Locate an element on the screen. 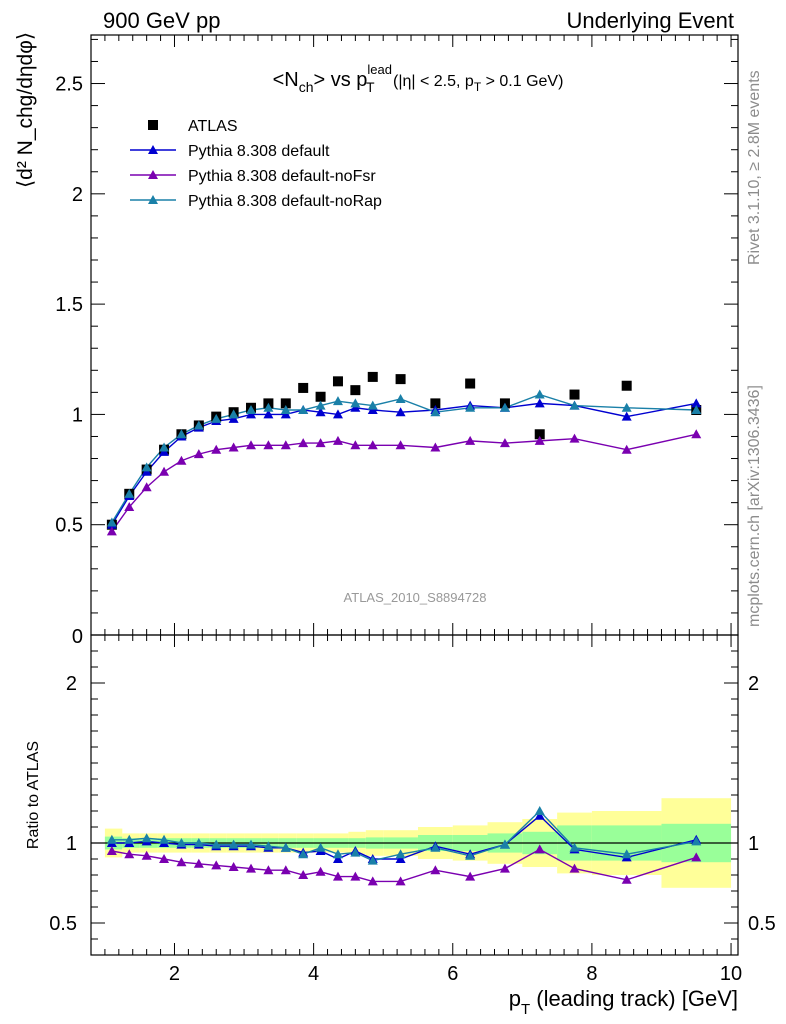  analysis-id-label: ATLAS_2010_S8894728 is located at coordinates (415, 597).